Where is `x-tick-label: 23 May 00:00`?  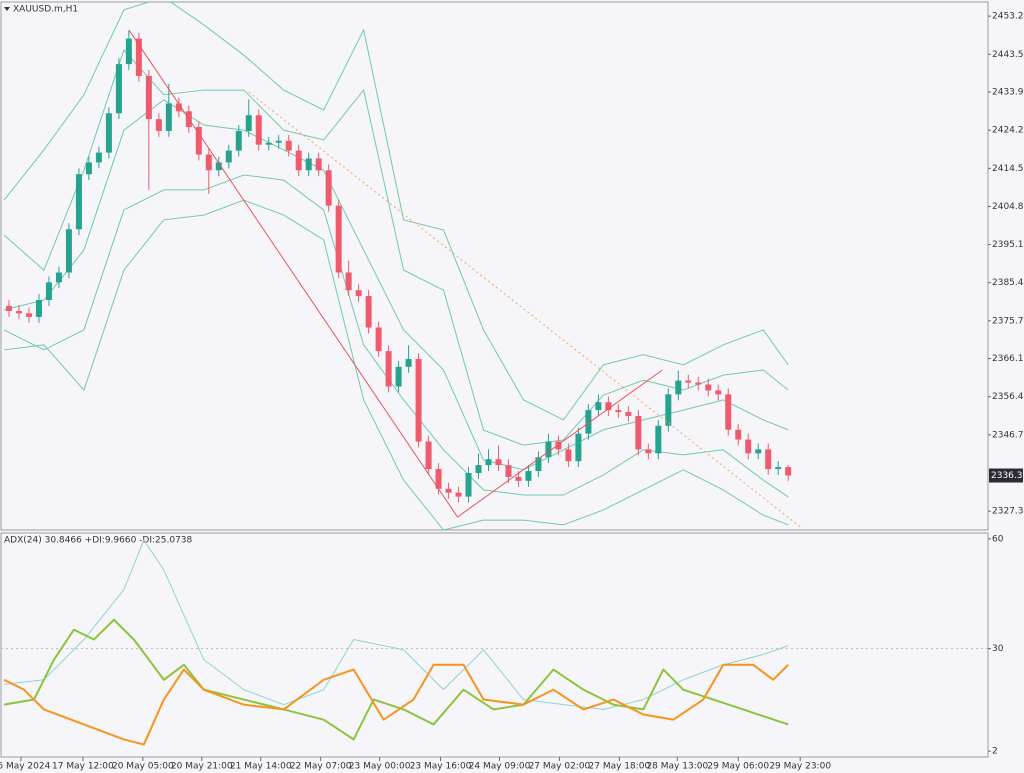 x-tick-label: 23 May 00:00 is located at coordinates (380, 767).